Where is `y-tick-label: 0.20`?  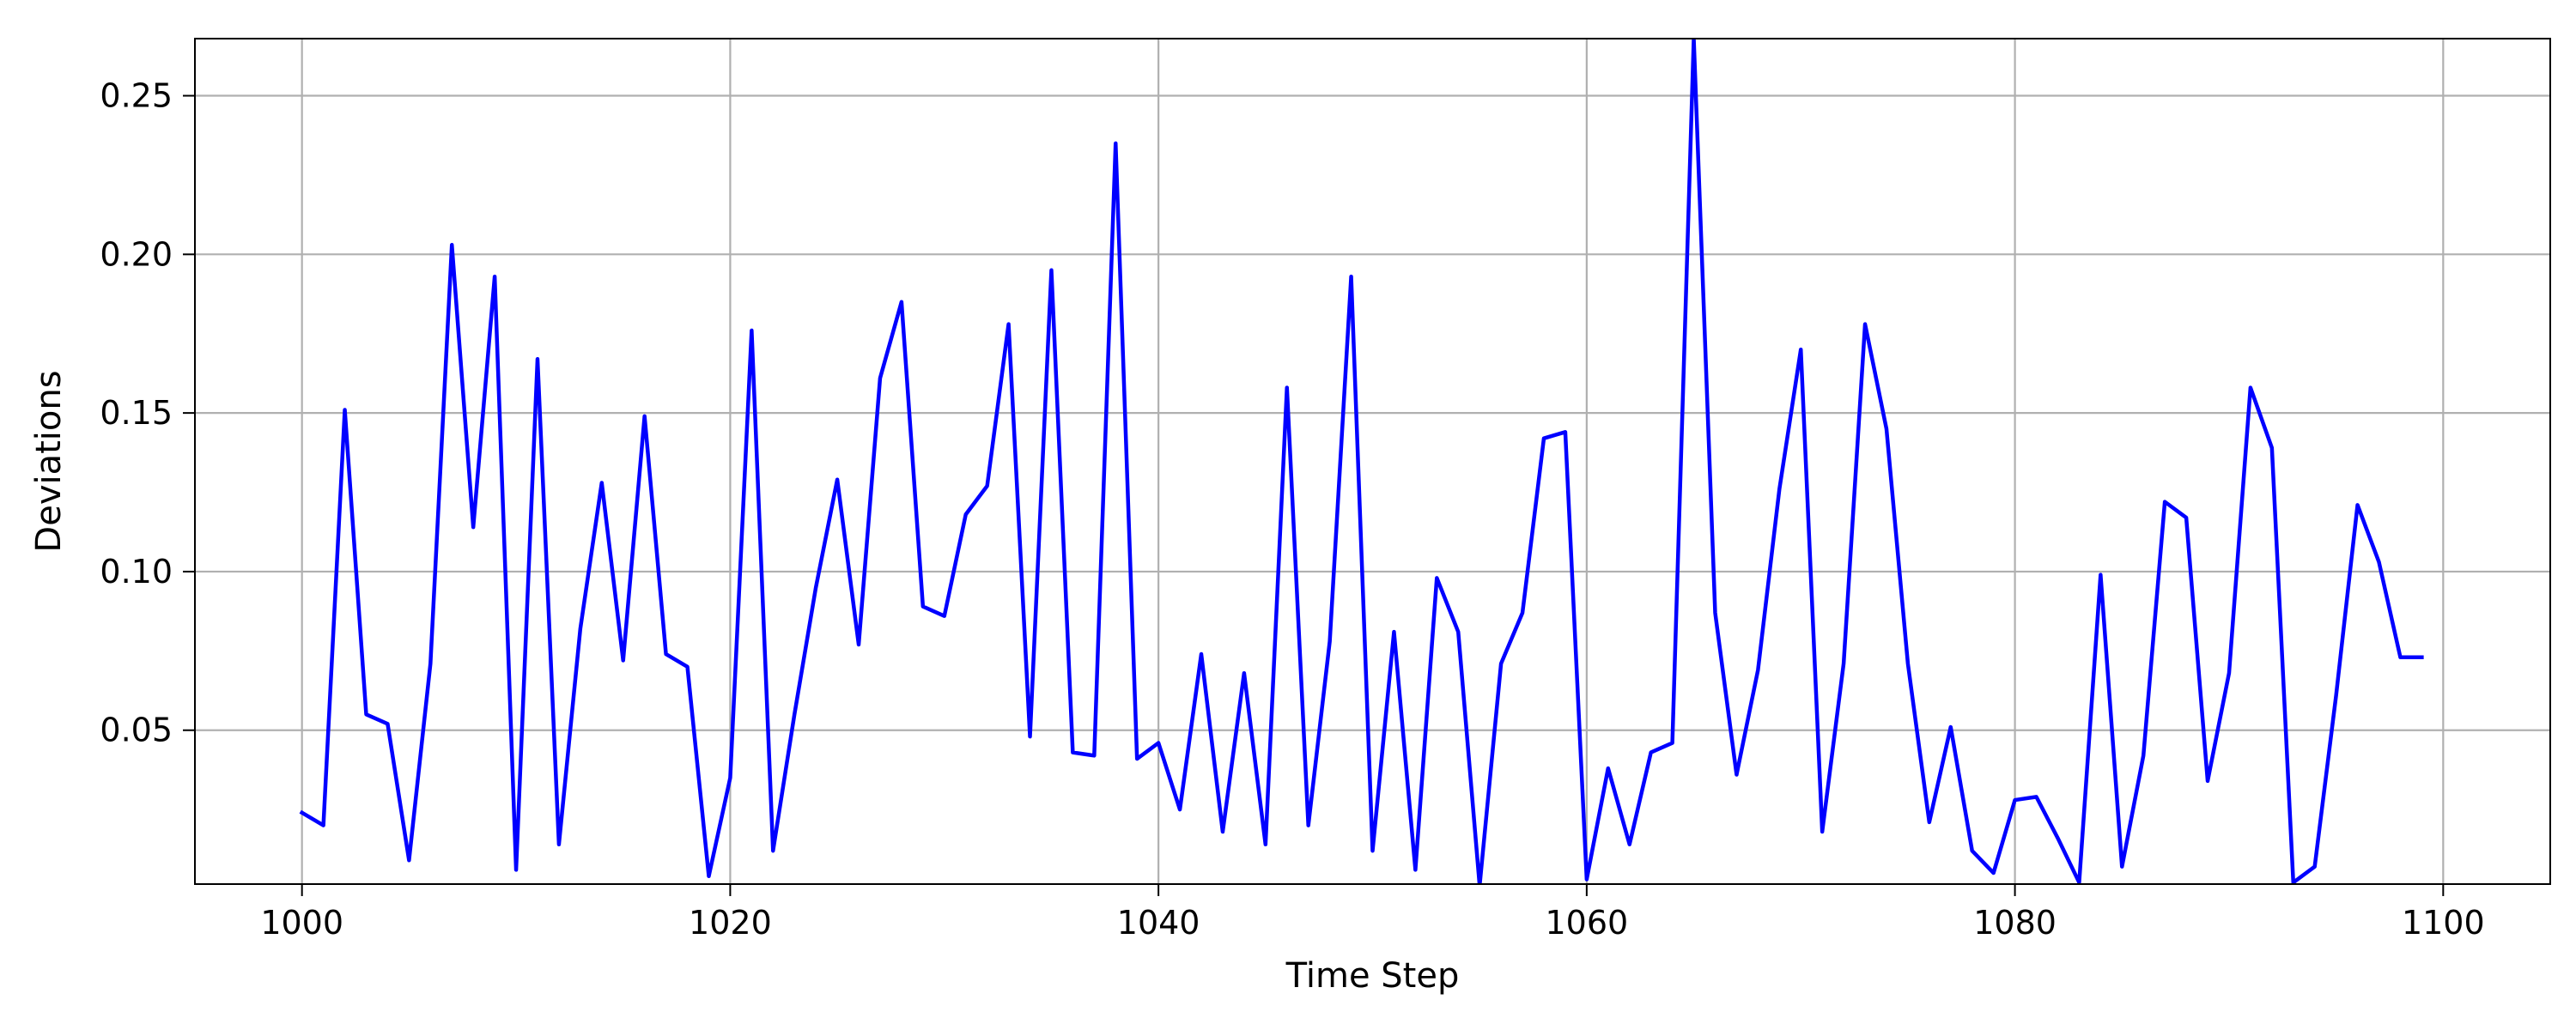
y-tick-label: 0.20 is located at coordinates (137, 254).